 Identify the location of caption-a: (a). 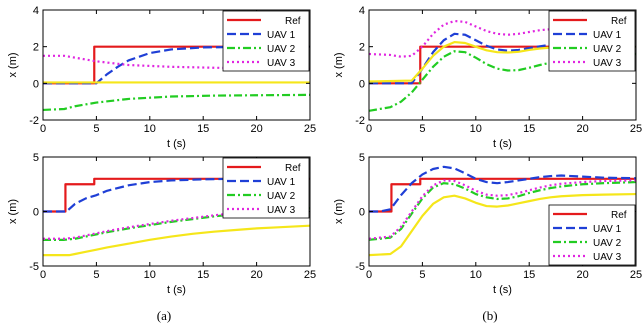
(164, 315).